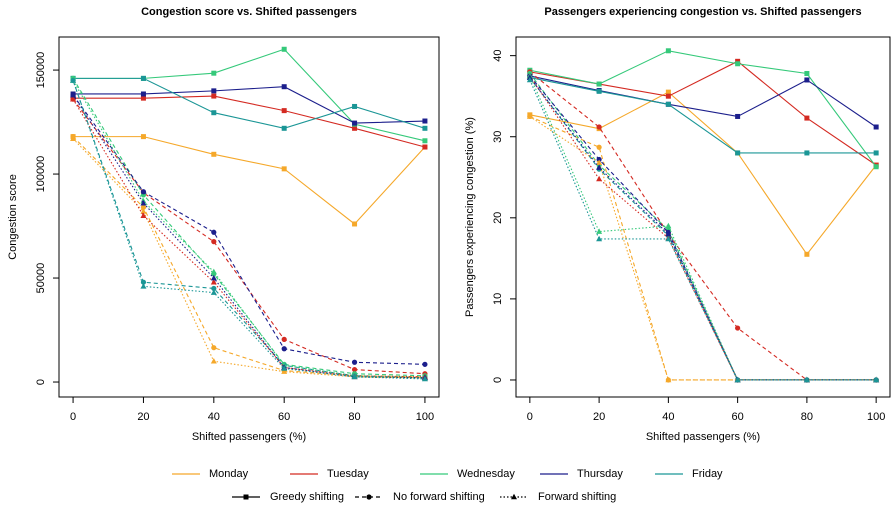  I want to click on y-tick-label: 20, so click(498, 218).